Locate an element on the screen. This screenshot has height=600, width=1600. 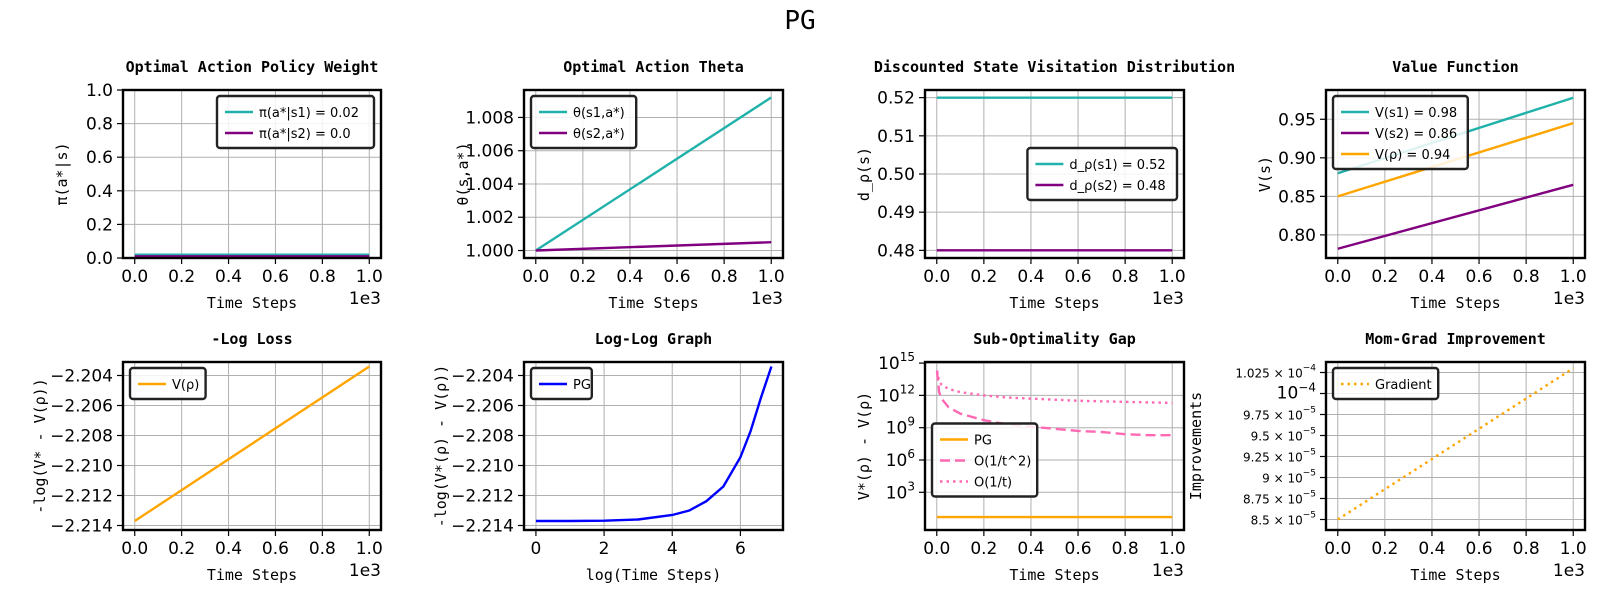
y-axis-label: d_ρ(s) is located at coordinates (864, 174).